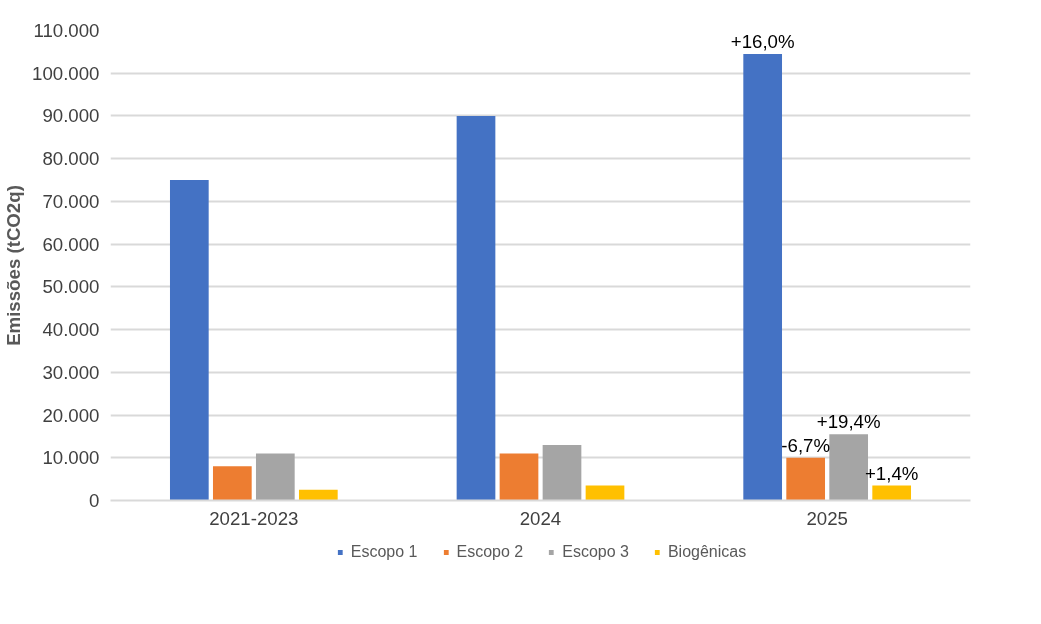 The height and width of the screenshot is (624, 1041). Describe the element at coordinates (71, 415) in the screenshot. I see `y-tick-label: 20.000` at that location.